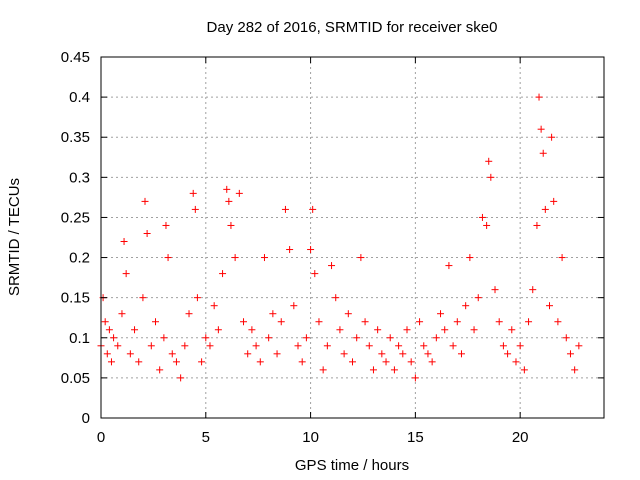  Describe the element at coordinates (101, 437) in the screenshot. I see `x-tick-label: 0` at that location.